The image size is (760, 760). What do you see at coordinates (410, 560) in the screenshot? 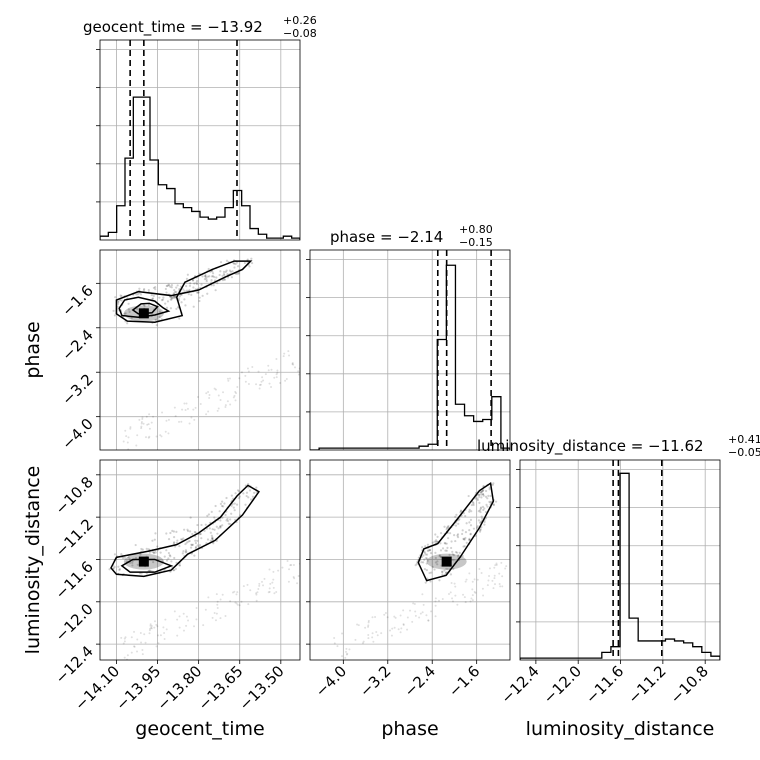
I see `panel-grid` at bounding box center [410, 560].